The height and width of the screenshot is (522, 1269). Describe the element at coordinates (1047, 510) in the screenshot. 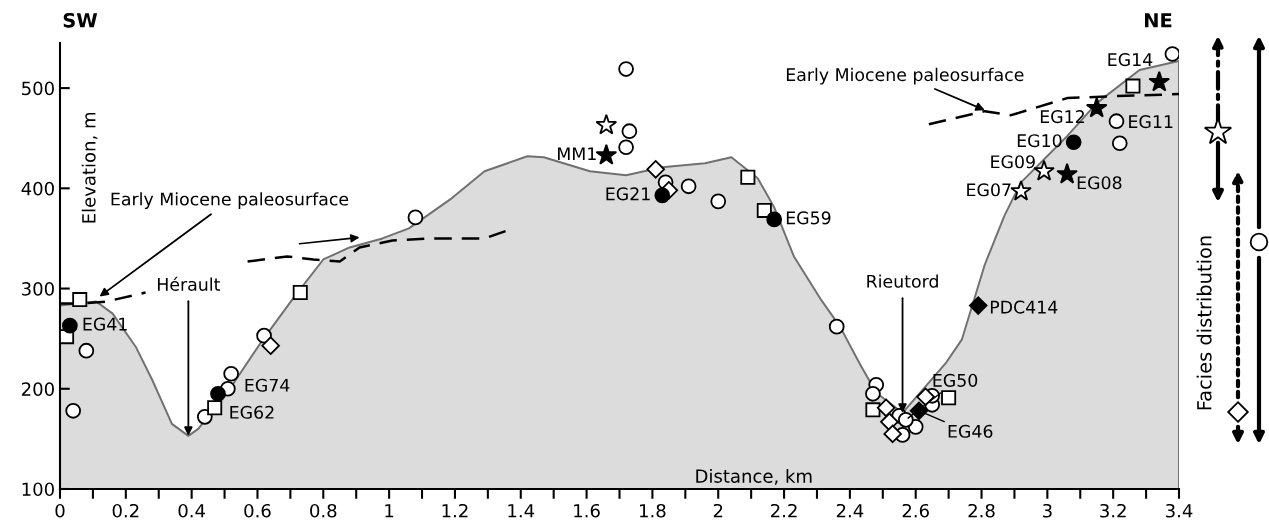

I see `x-tick-label: 3` at that location.